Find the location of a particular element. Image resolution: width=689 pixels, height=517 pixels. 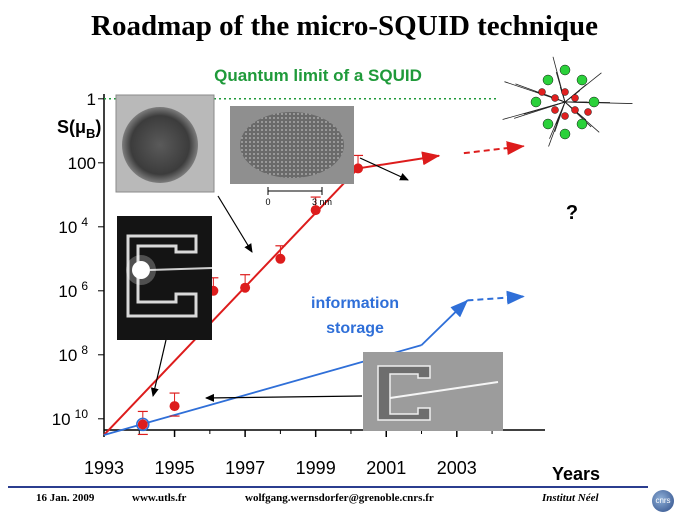

annotation-information: information is located at coordinates (355, 303).